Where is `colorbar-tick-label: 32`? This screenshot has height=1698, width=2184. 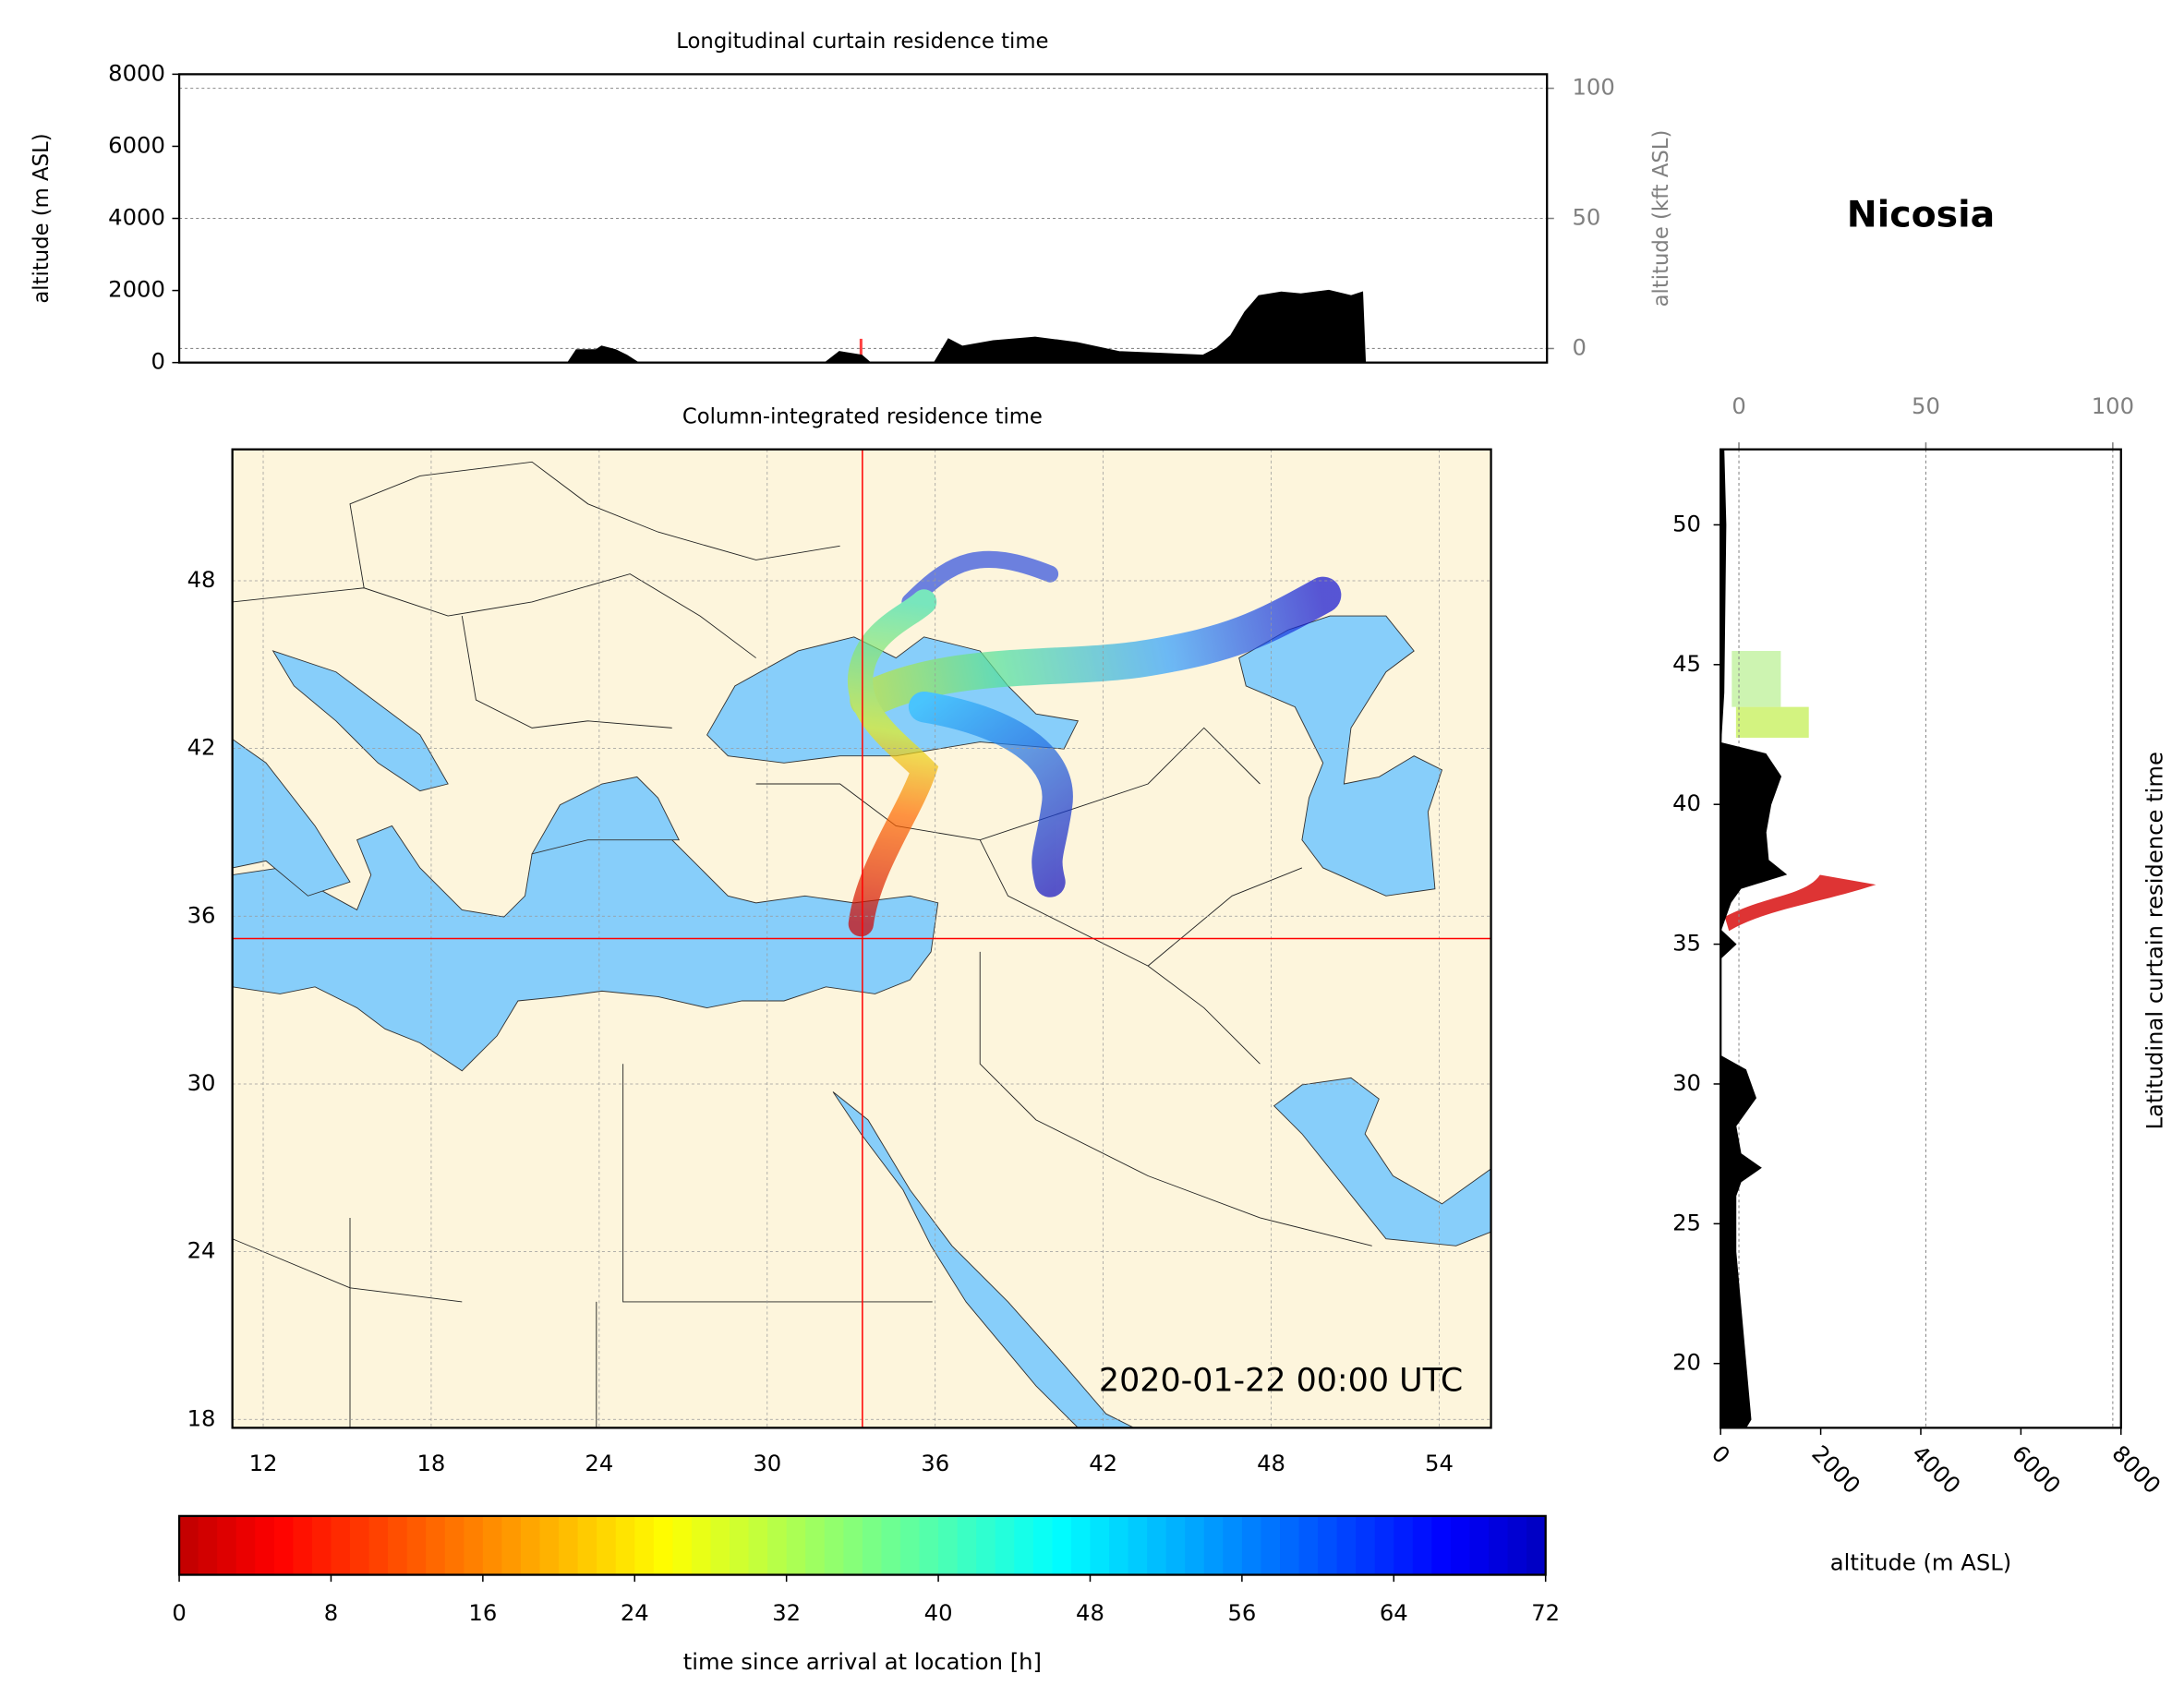
colorbar-tick-label: 32 is located at coordinates (786, 1612).